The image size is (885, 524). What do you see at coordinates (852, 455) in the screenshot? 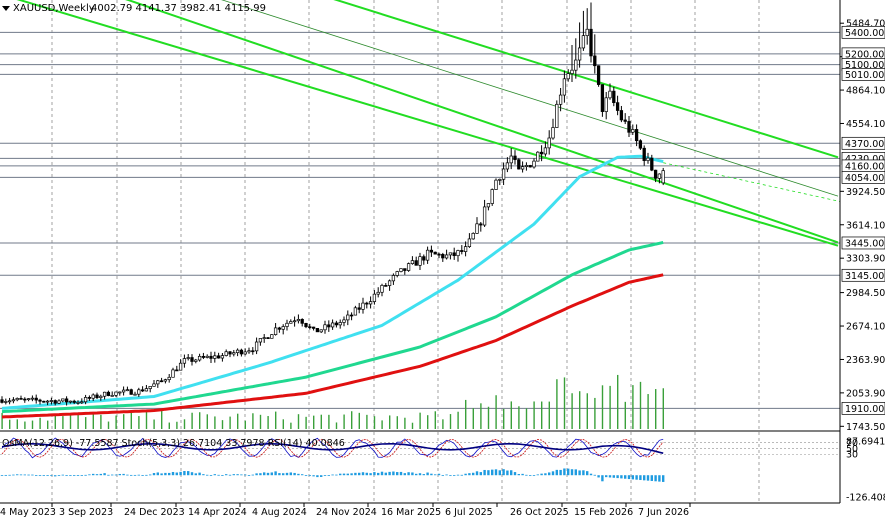
I see `indicator-scale-label: 30` at bounding box center [852, 455].